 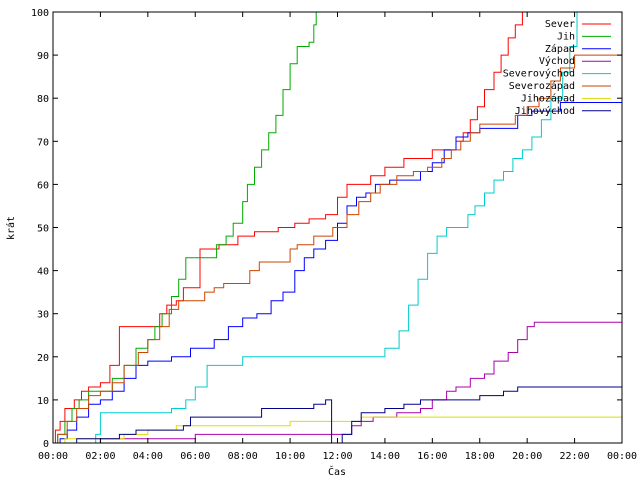 What do you see at coordinates (385, 456) in the screenshot?
I see `x-tick-label: 14:00` at bounding box center [385, 456].